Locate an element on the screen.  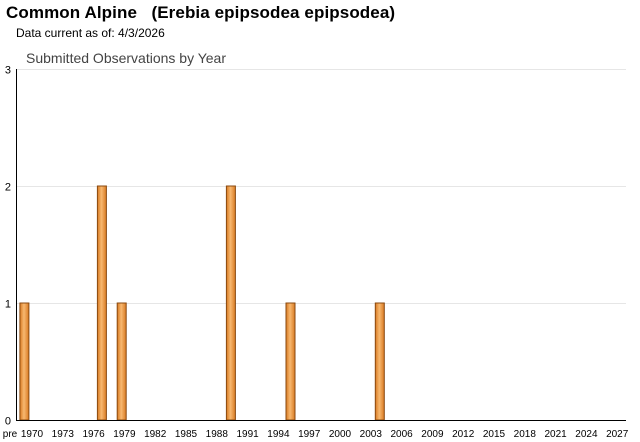
data-current-label: Data current as of: 4/3/2026 is located at coordinates (90, 33).